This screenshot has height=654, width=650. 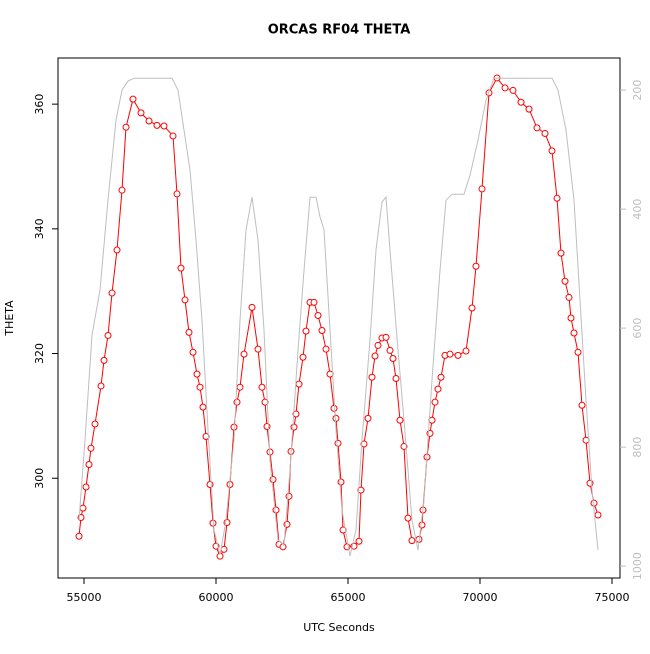 What do you see at coordinates (339, 627) in the screenshot?
I see `x-axis-label: UTC Seconds` at bounding box center [339, 627].